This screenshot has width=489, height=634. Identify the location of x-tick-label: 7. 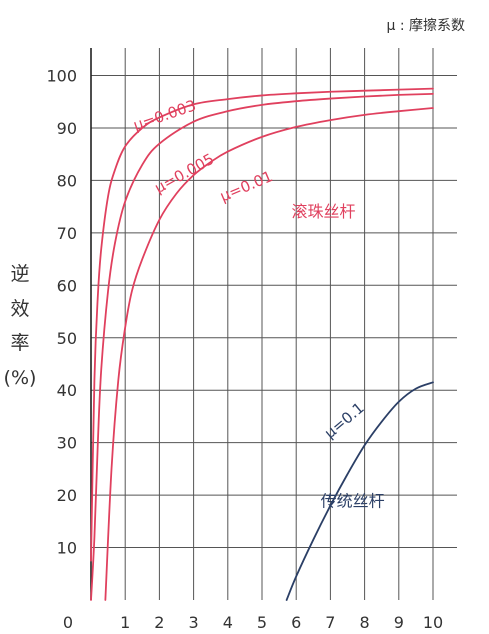
(330, 622).